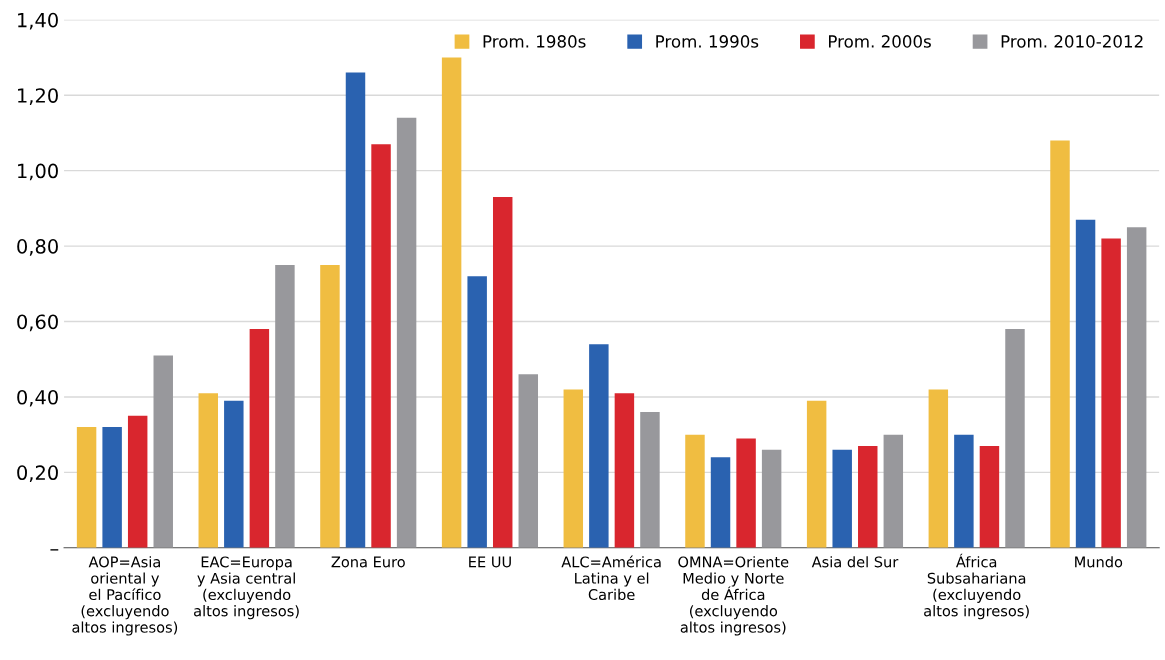 The image size is (1165, 660). I want to click on legend-label: Prom. 2000s, so click(880, 41).